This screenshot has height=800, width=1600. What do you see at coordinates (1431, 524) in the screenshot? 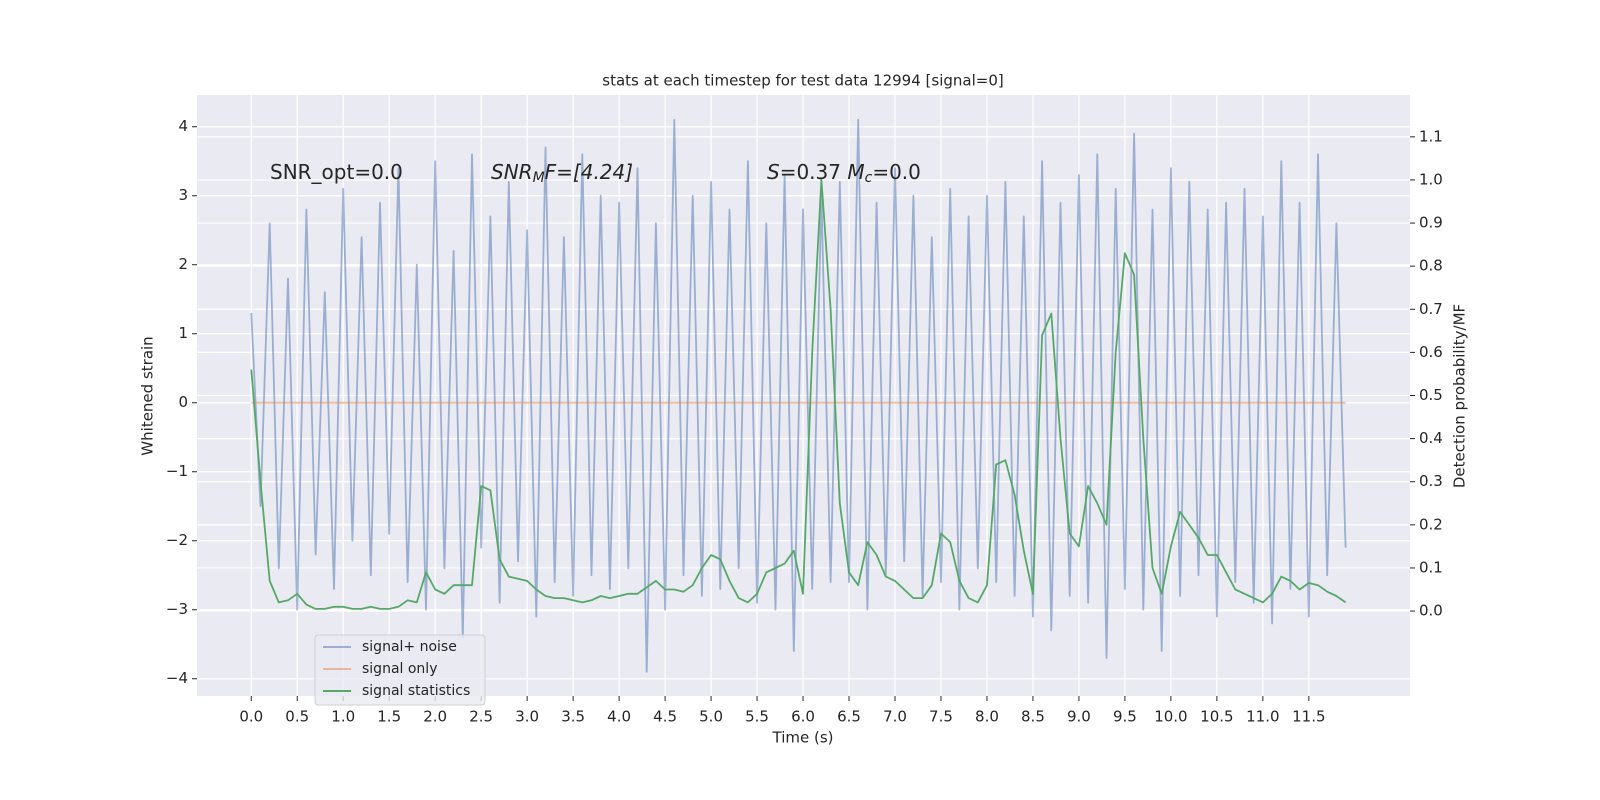
I see `y2-tick-label: 0.2` at bounding box center [1431, 524].